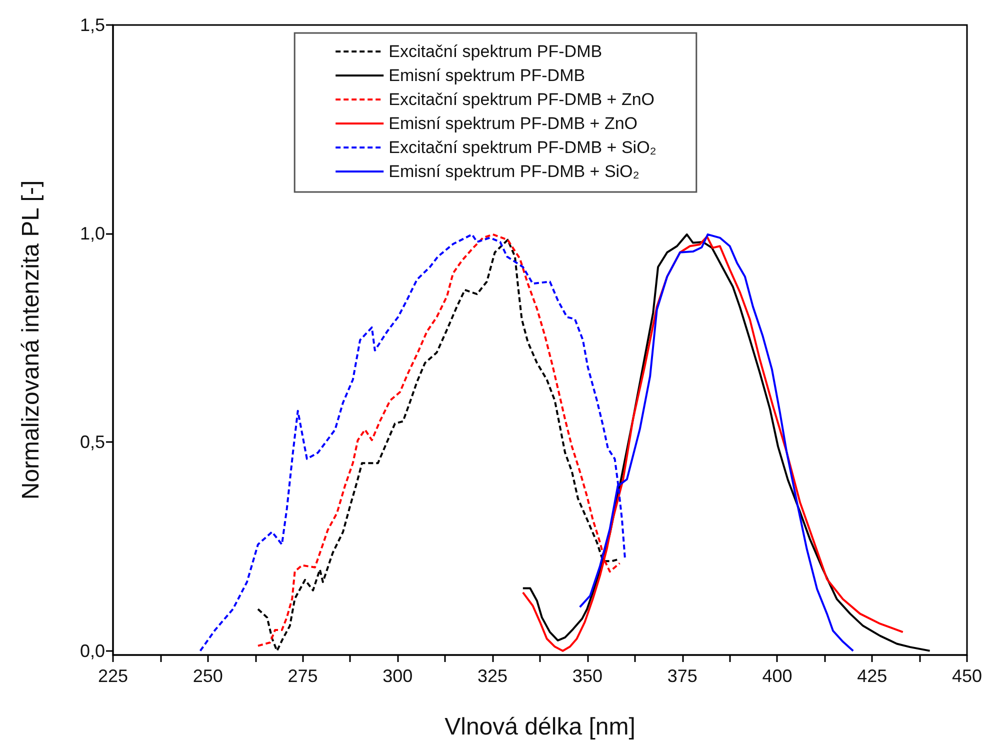 The height and width of the screenshot is (753, 991). Describe the element at coordinates (522, 147) in the screenshot. I see `legend-label: Excitační spektrum PF-DMB + SiO₂` at that location.